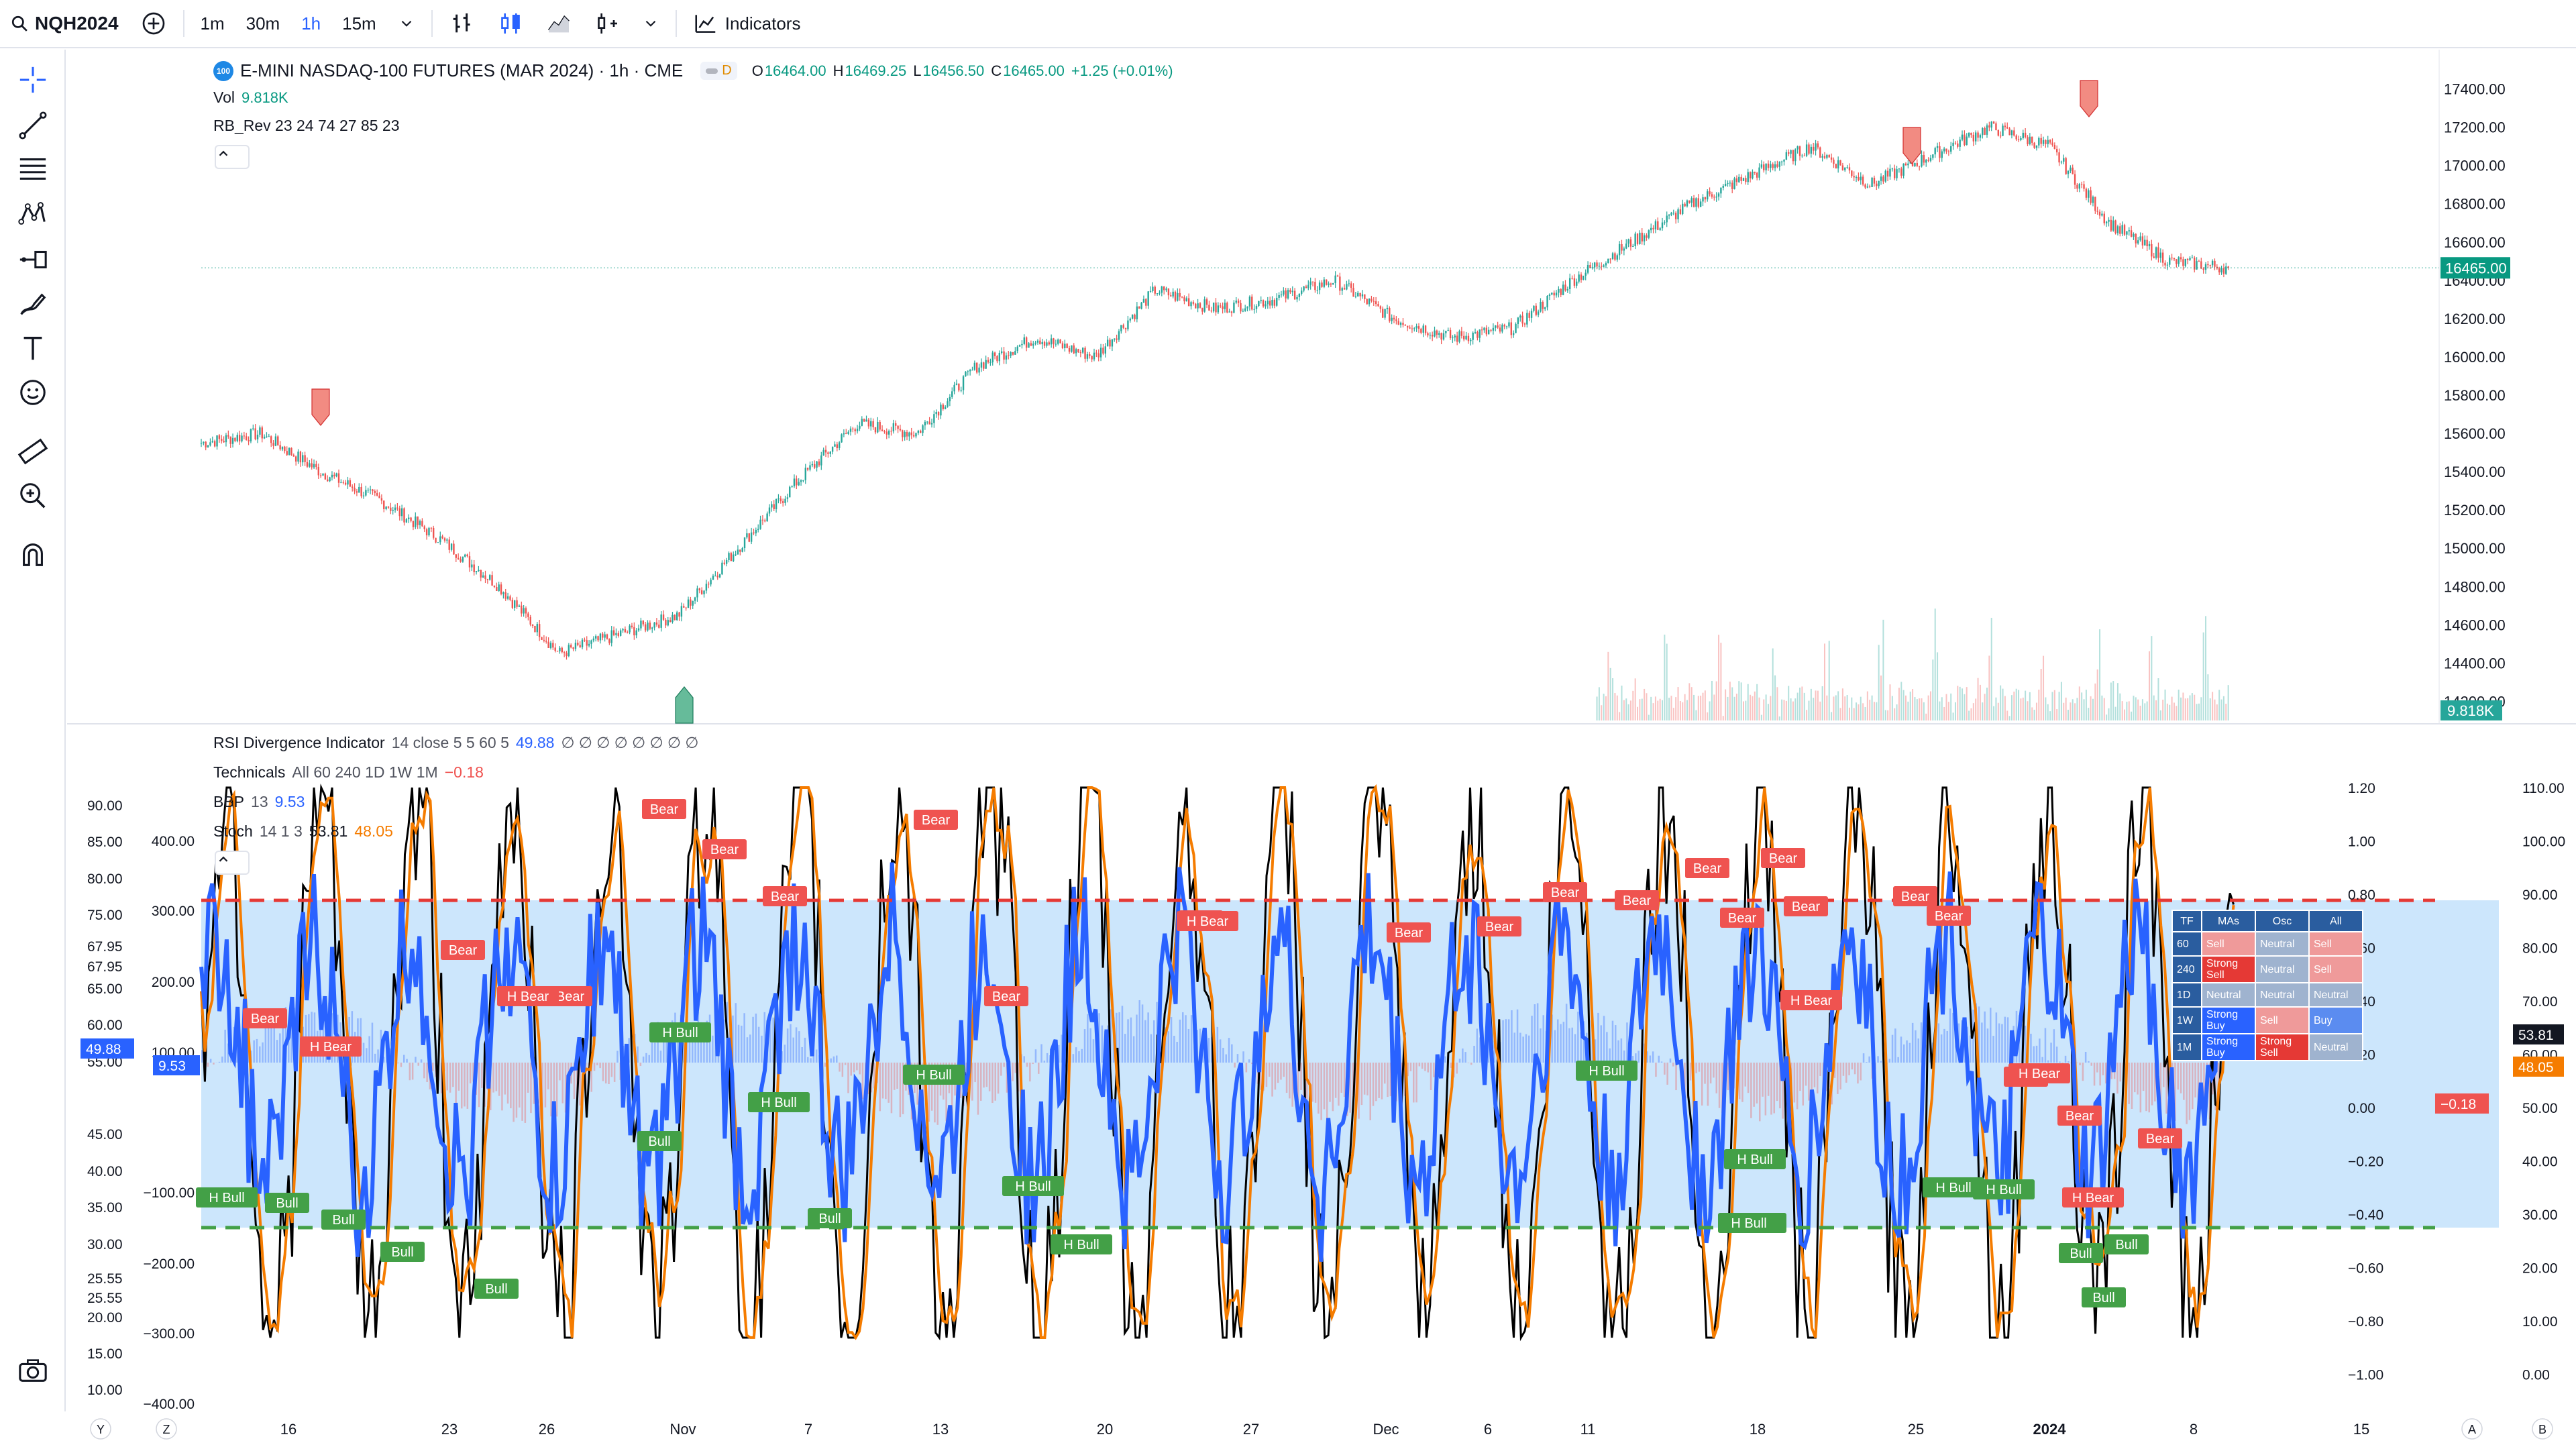 The image size is (2576, 1449). What do you see at coordinates (33, 392) in the screenshot?
I see `emoji-tool` at bounding box center [33, 392].